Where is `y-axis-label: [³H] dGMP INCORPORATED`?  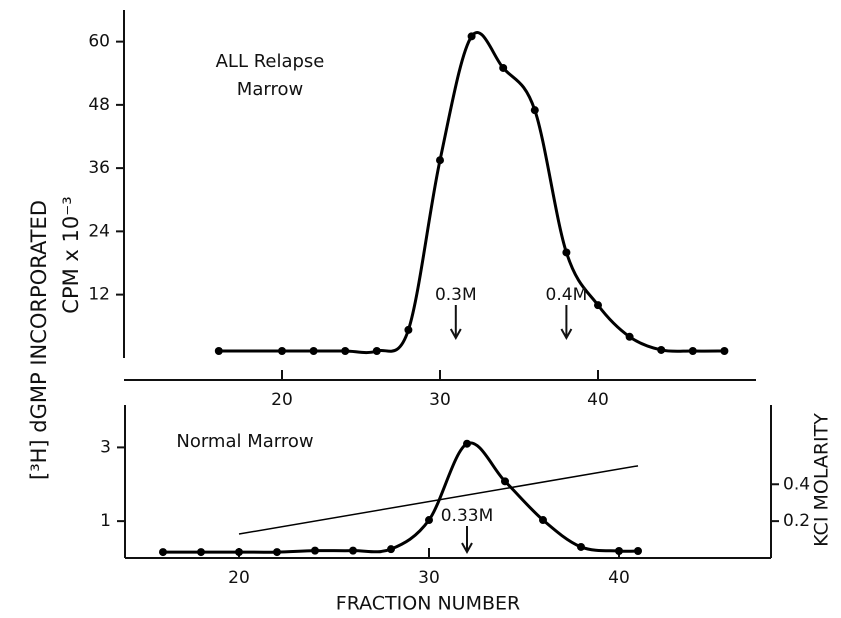
y-axis-label: [³H] dGMP INCORPORATED is located at coordinates (39, 340).